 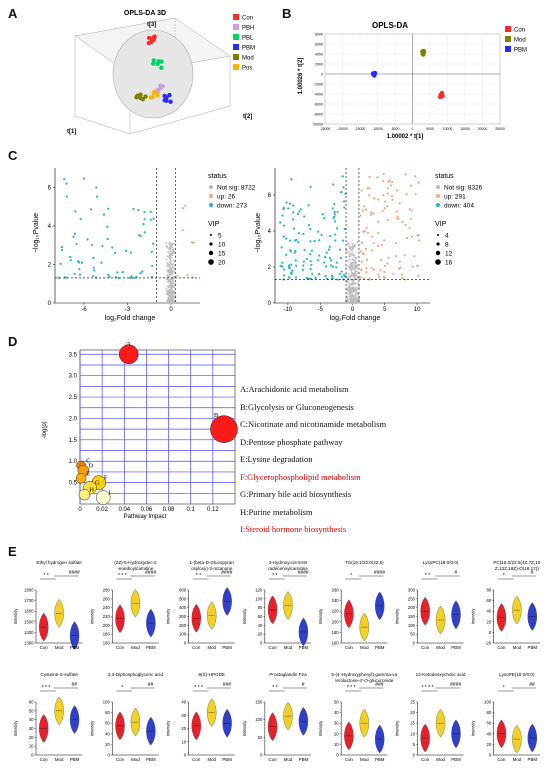 What do you see at coordinates (152, 97) in the screenshot?
I see `a-point` at bounding box center [152, 97].